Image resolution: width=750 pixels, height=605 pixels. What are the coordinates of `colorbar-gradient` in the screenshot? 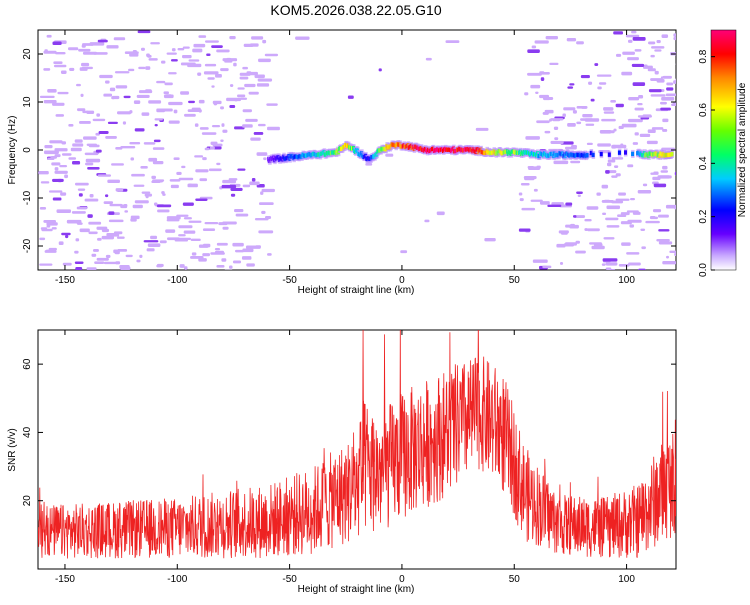 It's located at (723, 150).